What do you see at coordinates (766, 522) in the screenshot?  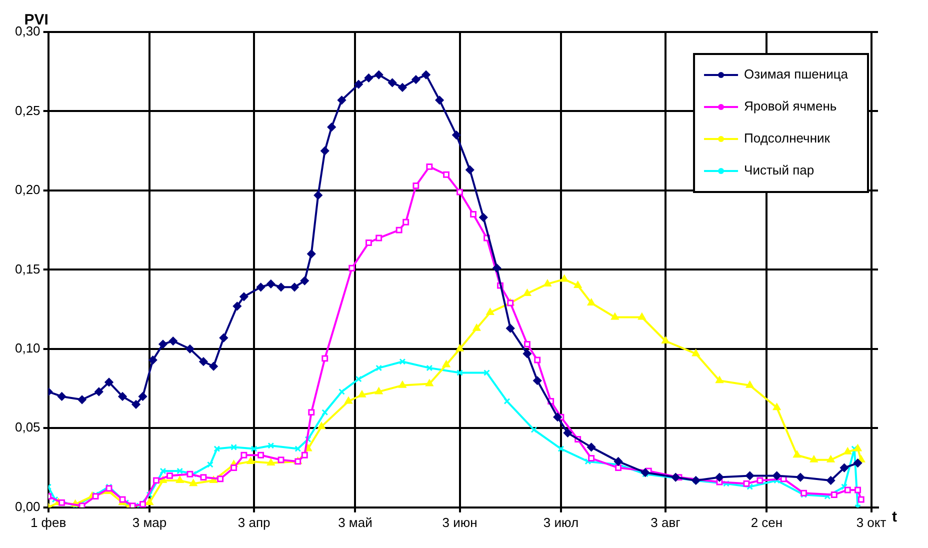 I see `x-tick-label: 2 сен` at bounding box center [766, 522].